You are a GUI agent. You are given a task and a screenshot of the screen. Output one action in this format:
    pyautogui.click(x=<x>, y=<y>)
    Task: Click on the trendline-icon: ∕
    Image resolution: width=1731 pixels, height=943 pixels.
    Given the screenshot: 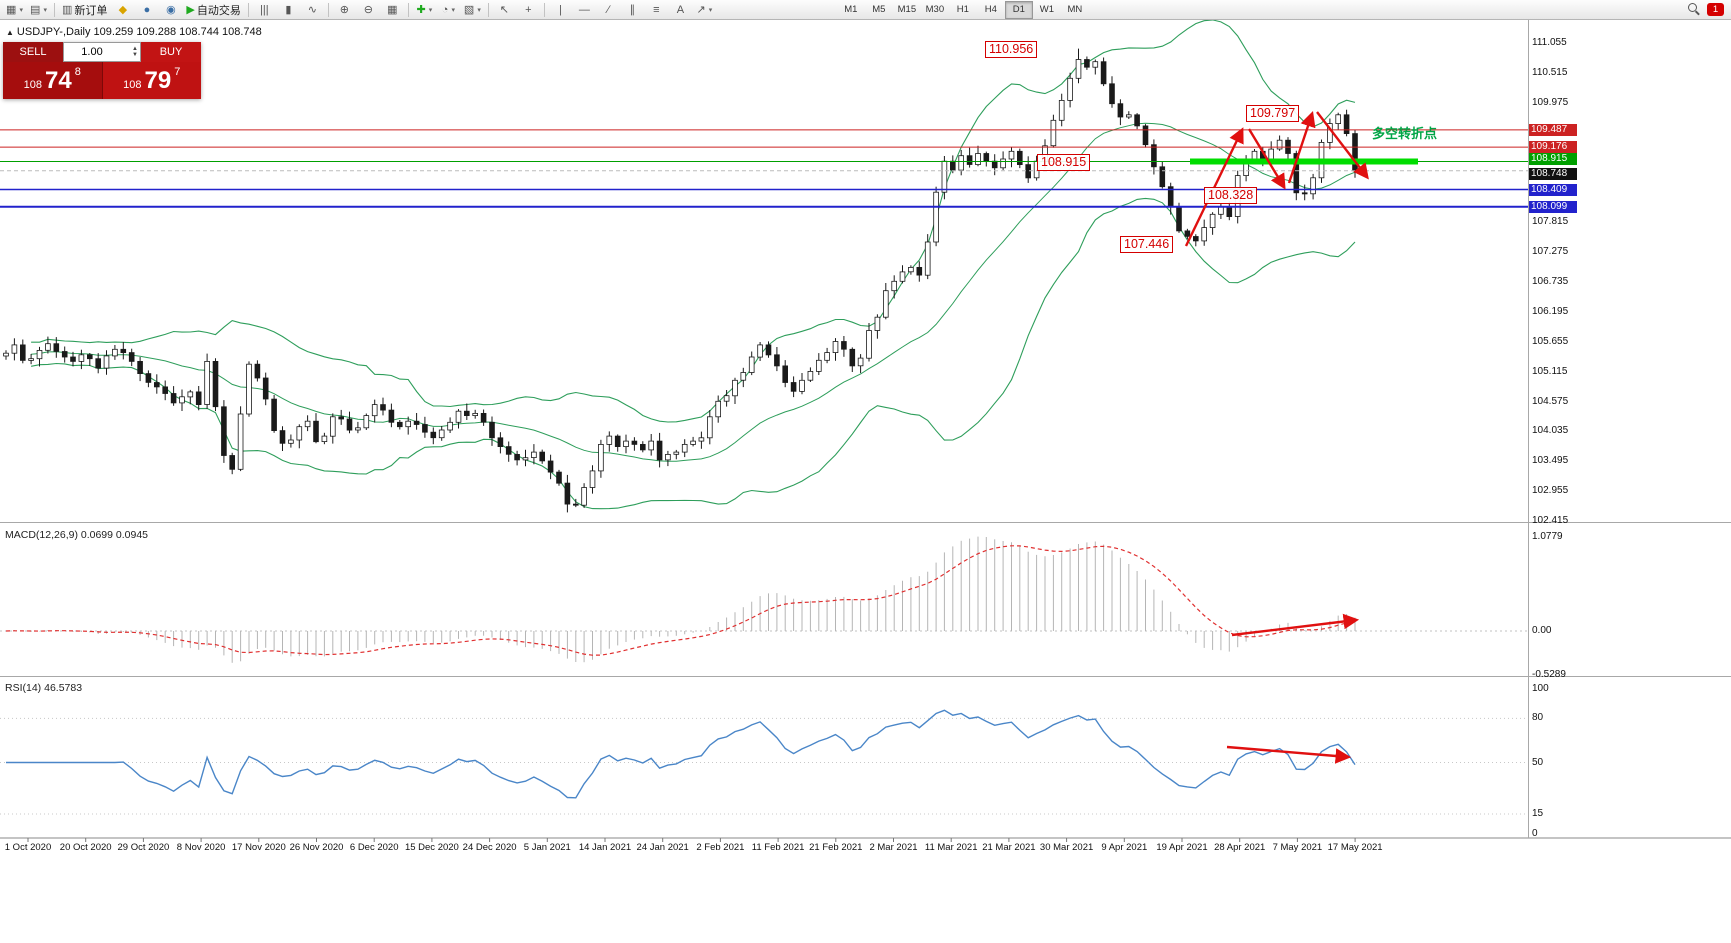 What is the action you would take?
    pyautogui.click(x=608, y=9)
    